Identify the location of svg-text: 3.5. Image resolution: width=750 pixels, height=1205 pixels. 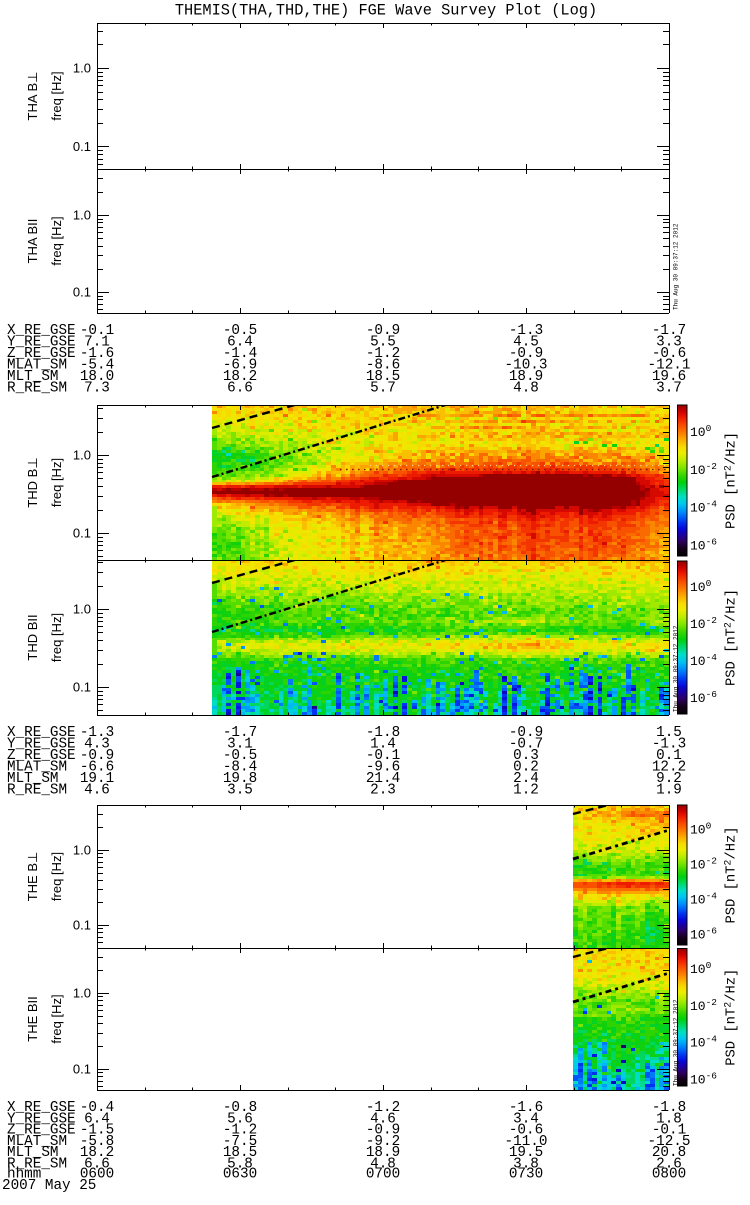
(240, 791).